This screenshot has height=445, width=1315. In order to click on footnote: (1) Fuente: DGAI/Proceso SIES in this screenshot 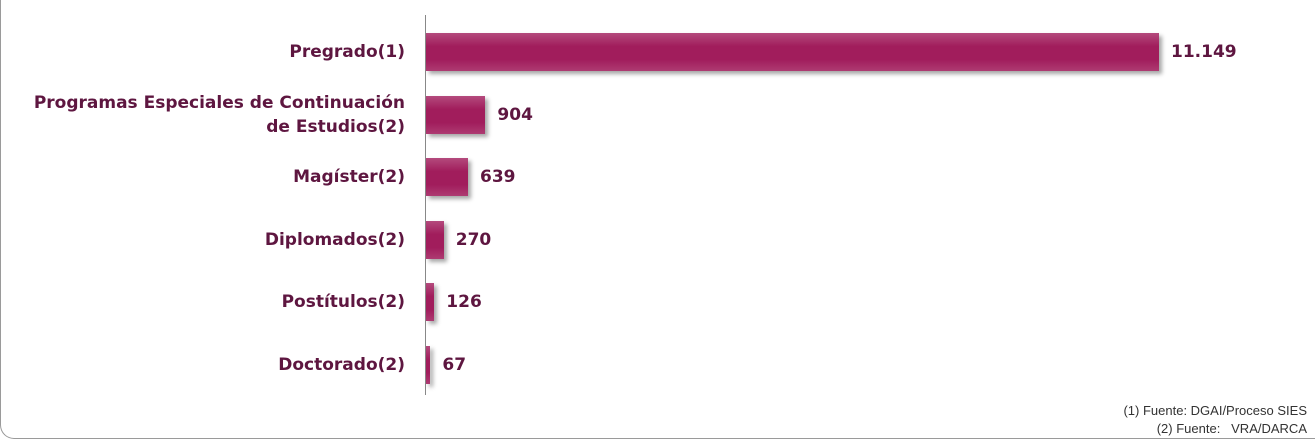, I will do `click(1215, 410)`.